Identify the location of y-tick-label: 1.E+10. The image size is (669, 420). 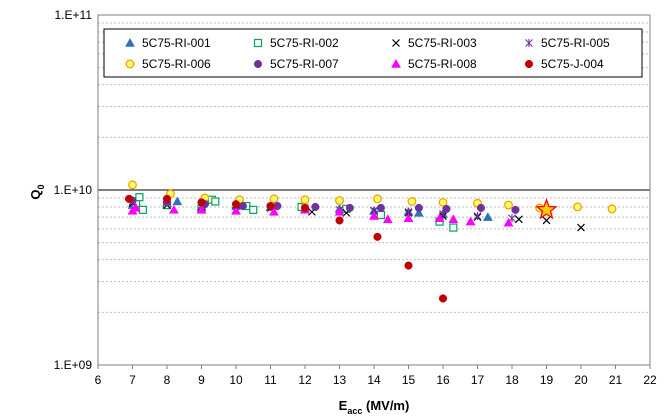
(73, 190).